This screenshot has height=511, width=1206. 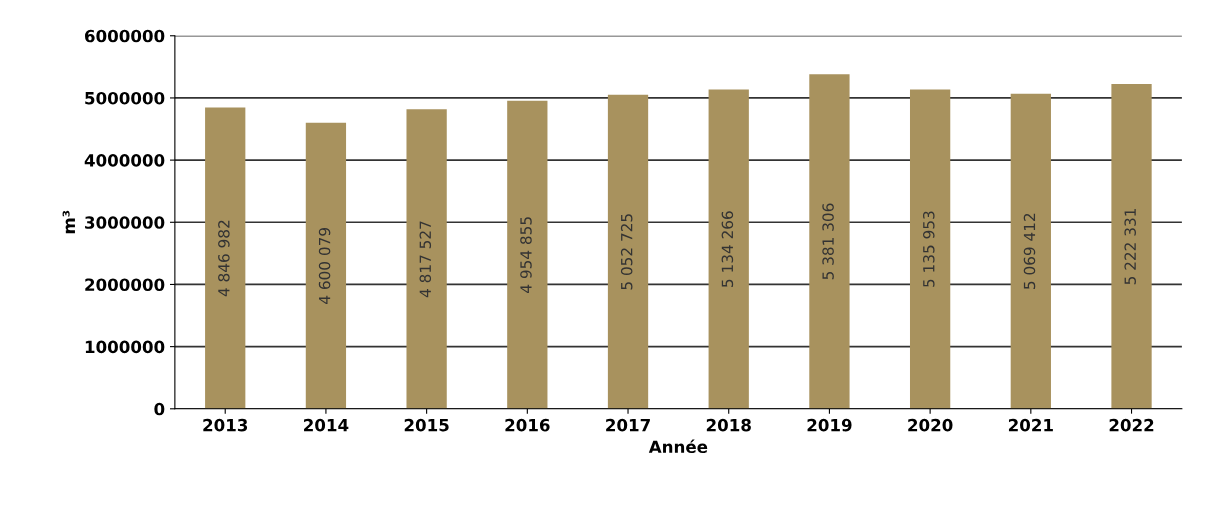 What do you see at coordinates (326, 425) in the screenshot?
I see `x-tick-label: 2014` at bounding box center [326, 425].